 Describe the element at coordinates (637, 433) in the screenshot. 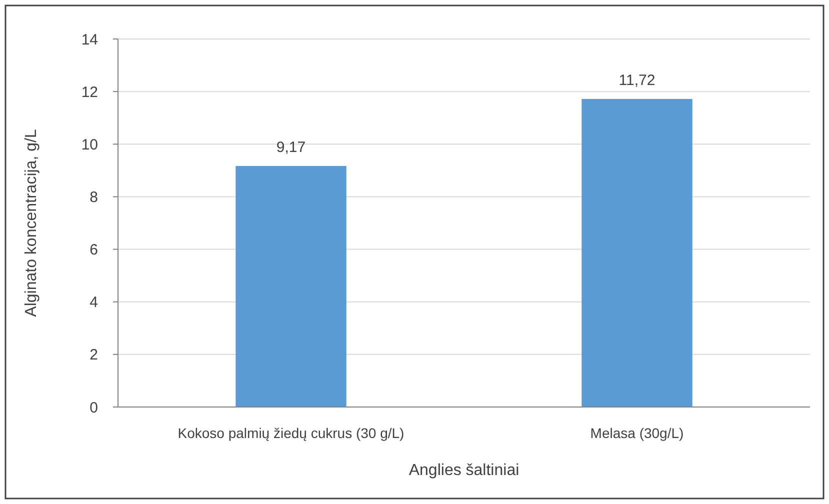

I see `x-tick-label: Melasa (30g/L)` at that location.